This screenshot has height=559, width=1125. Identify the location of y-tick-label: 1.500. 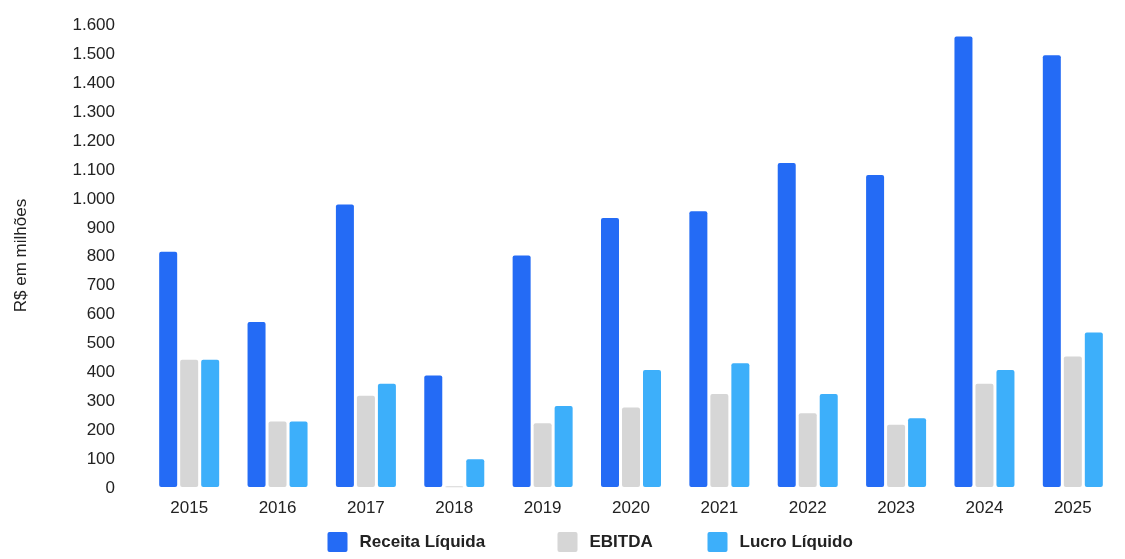
(93, 53).